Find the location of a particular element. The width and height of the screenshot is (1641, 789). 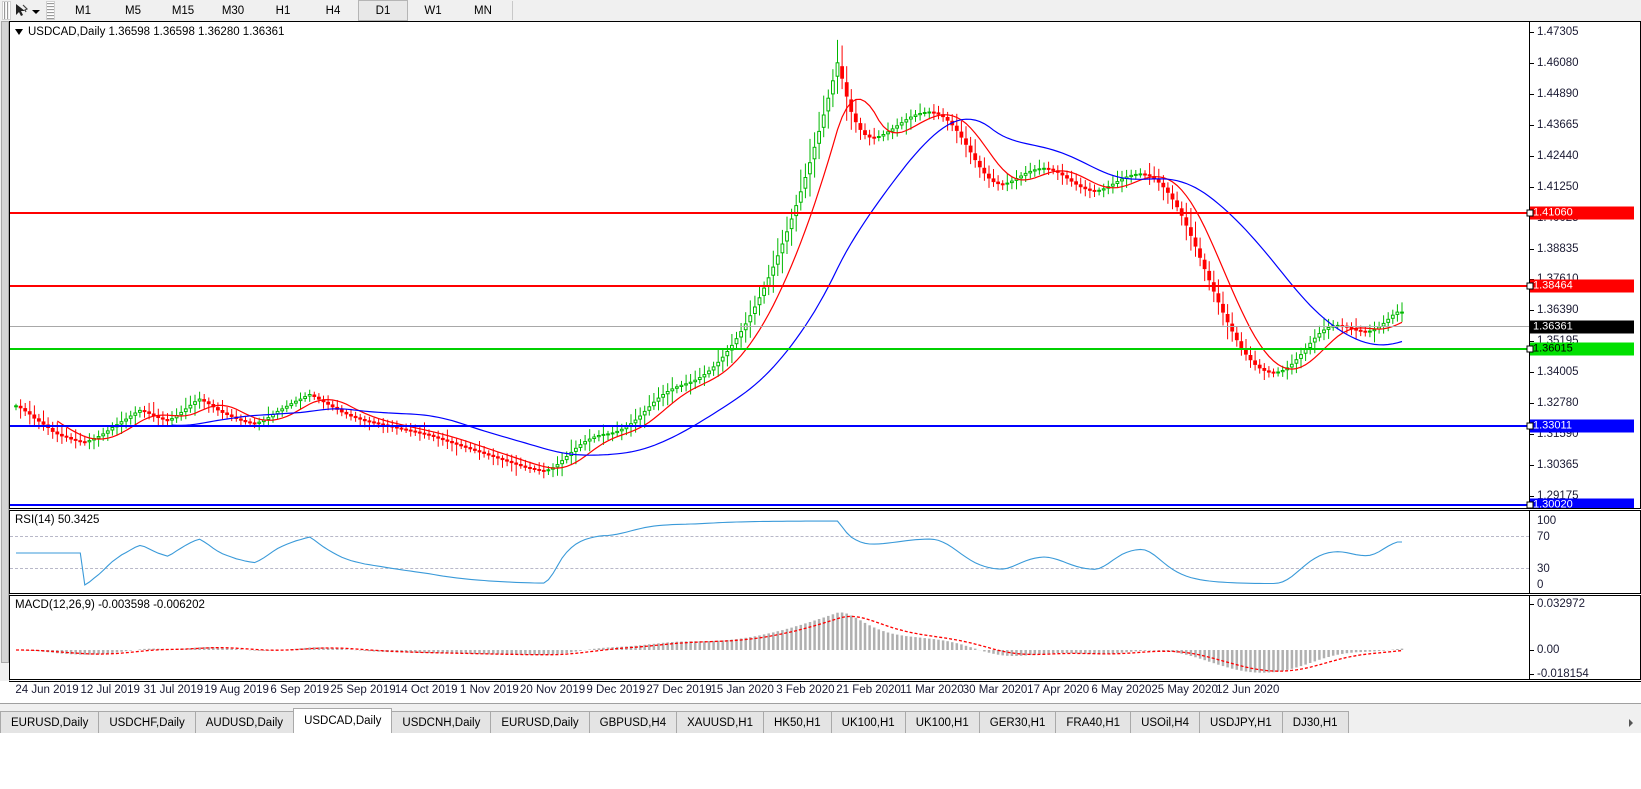

rsi-axis-label: 30 is located at coordinates (1543, 569).